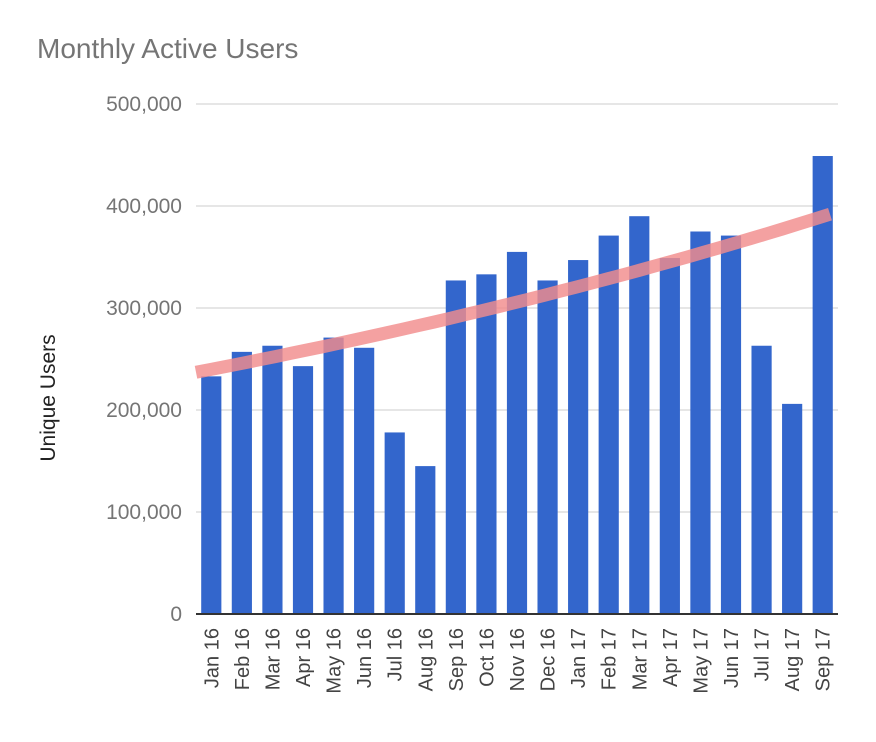  I want to click on y-tick-label: 300,000, so click(144, 308).